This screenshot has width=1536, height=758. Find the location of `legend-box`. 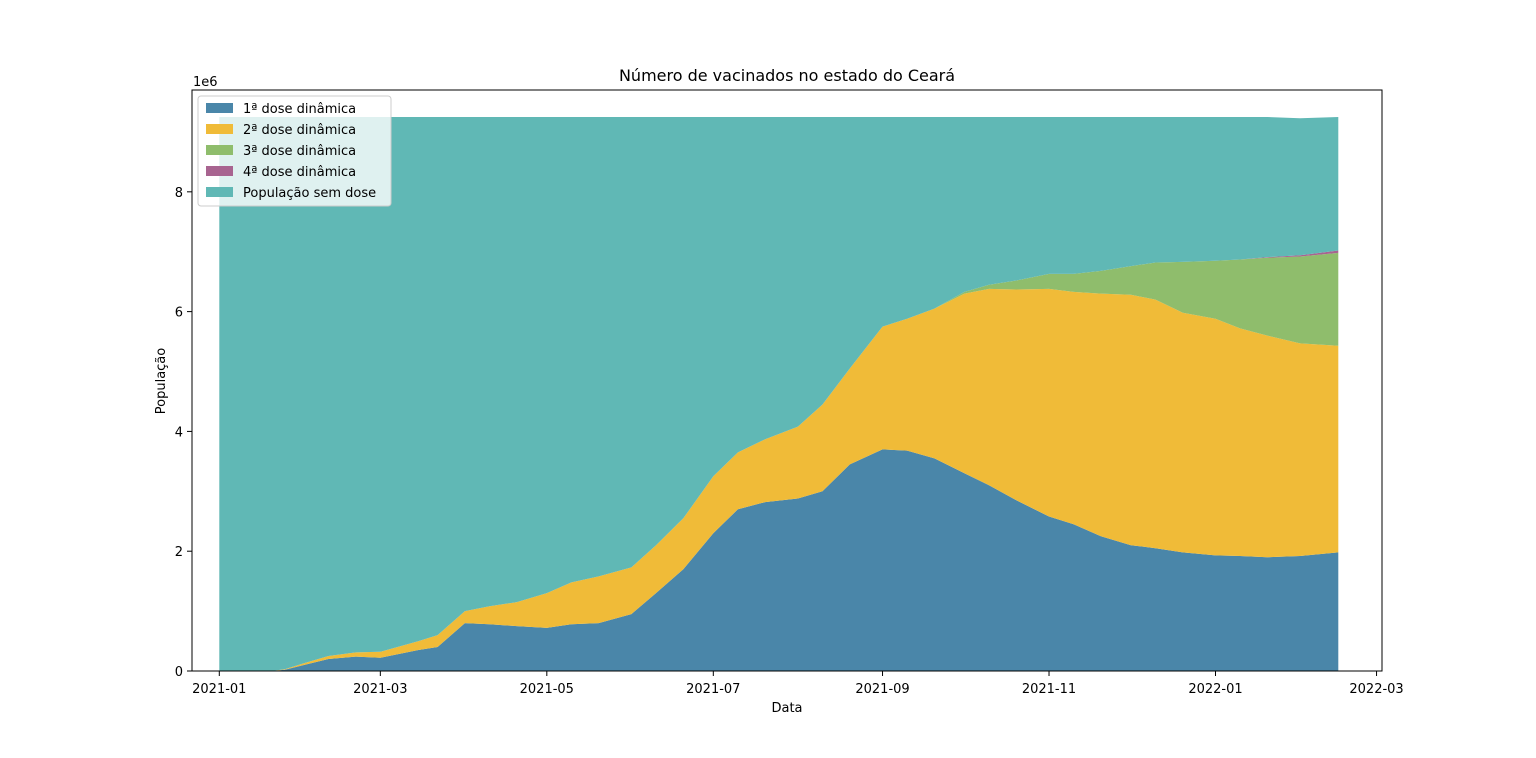

legend-box is located at coordinates (294, 151).